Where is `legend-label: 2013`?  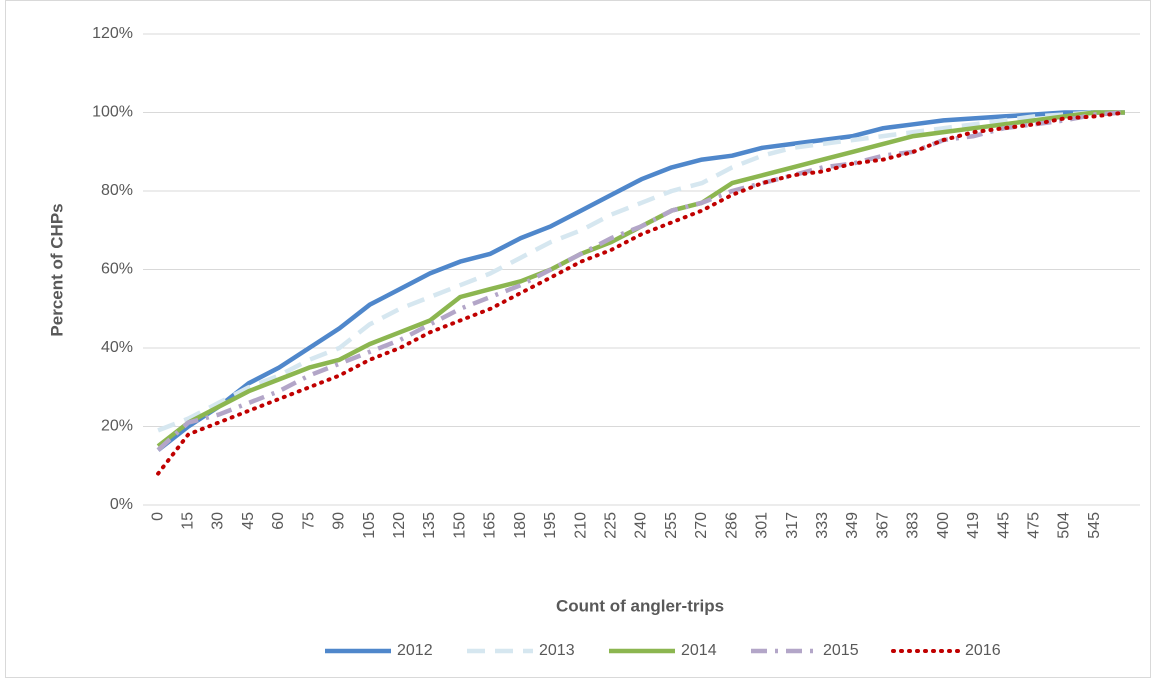 legend-label: 2013 is located at coordinates (557, 650).